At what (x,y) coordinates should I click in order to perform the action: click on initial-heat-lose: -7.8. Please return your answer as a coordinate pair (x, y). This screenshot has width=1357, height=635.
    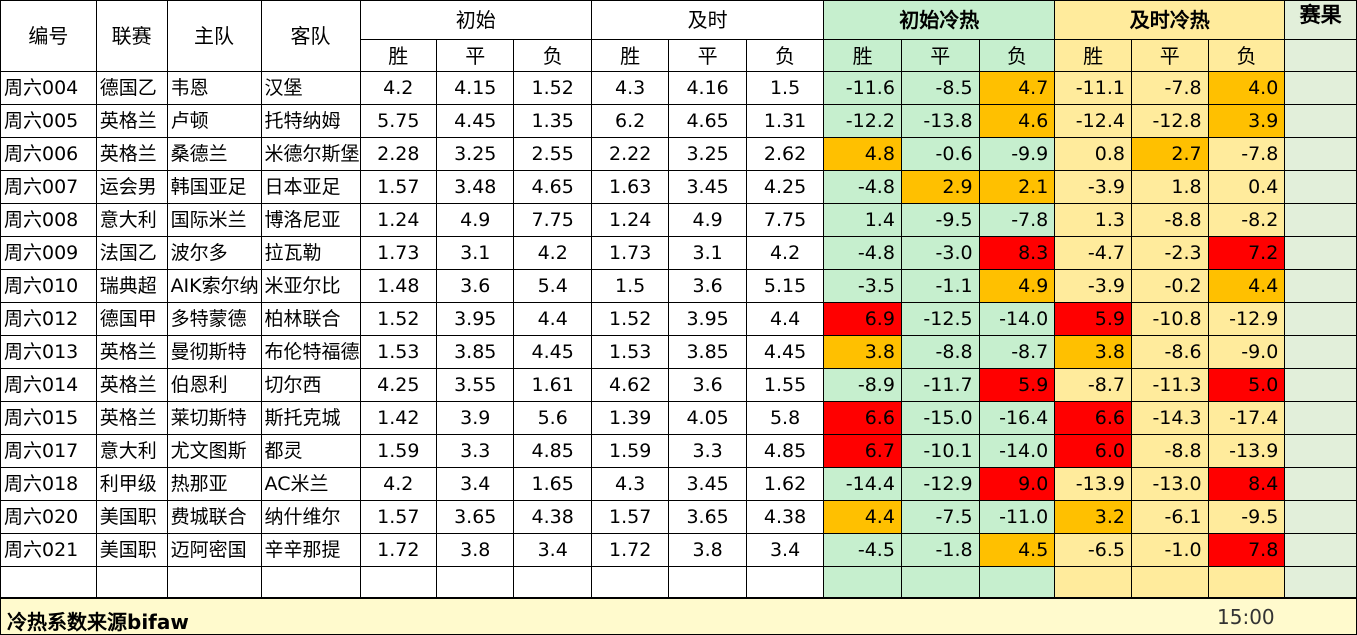
    Looking at the image, I should click on (1017, 220).